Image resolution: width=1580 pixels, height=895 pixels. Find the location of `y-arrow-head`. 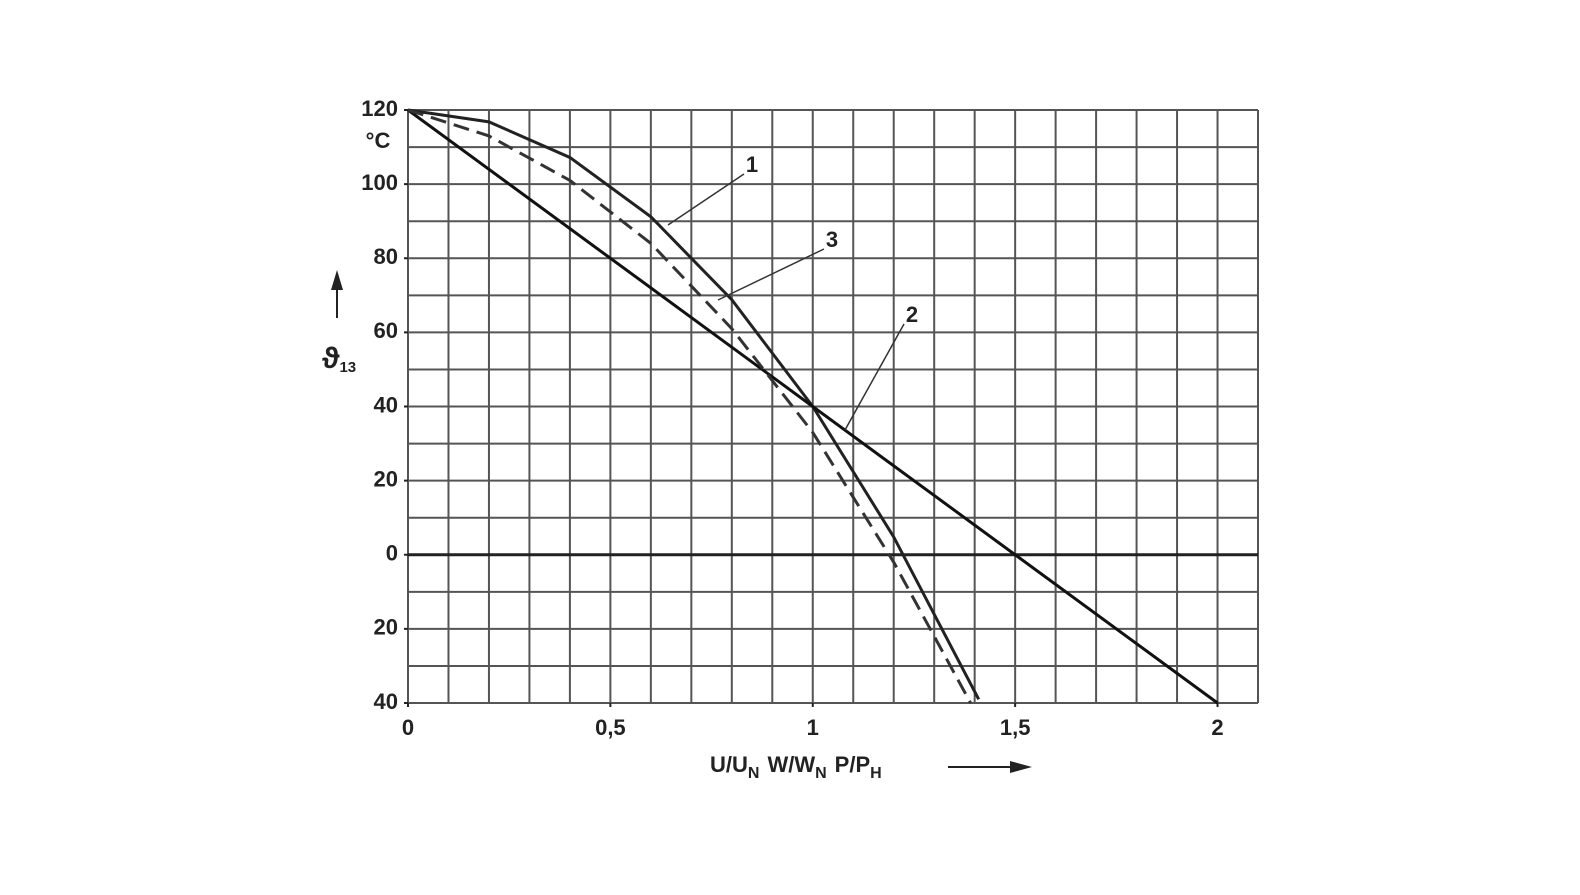

y-arrow-head is located at coordinates (337, 280).